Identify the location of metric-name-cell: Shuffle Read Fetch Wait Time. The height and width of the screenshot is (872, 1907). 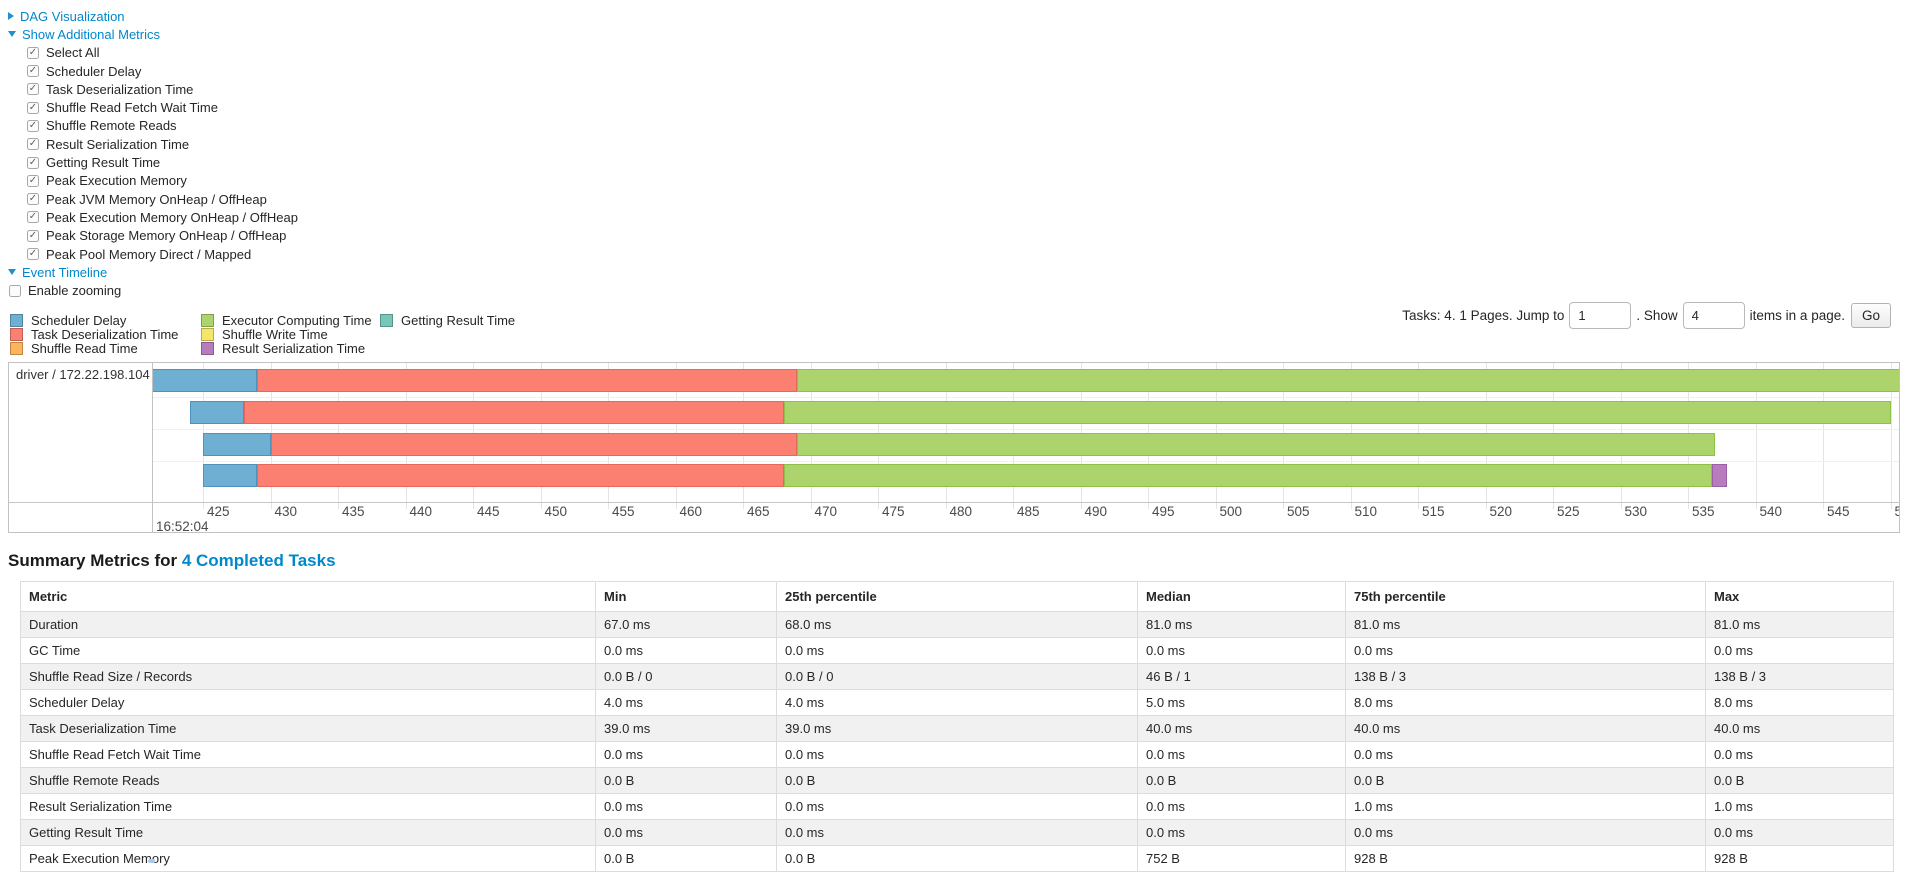
(308, 754).